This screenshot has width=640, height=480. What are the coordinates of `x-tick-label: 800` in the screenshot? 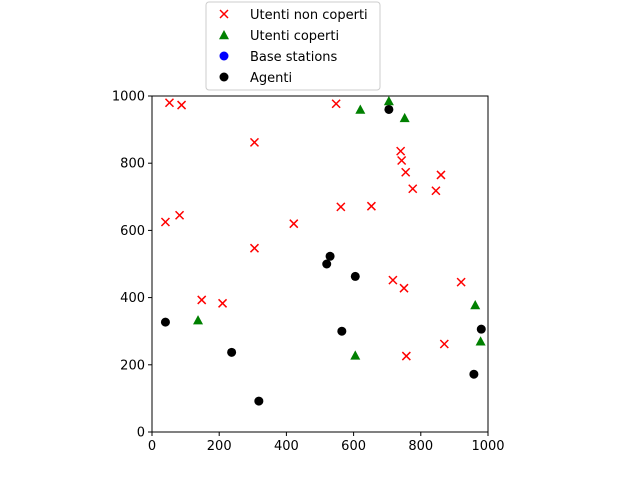 It's located at (420, 446).